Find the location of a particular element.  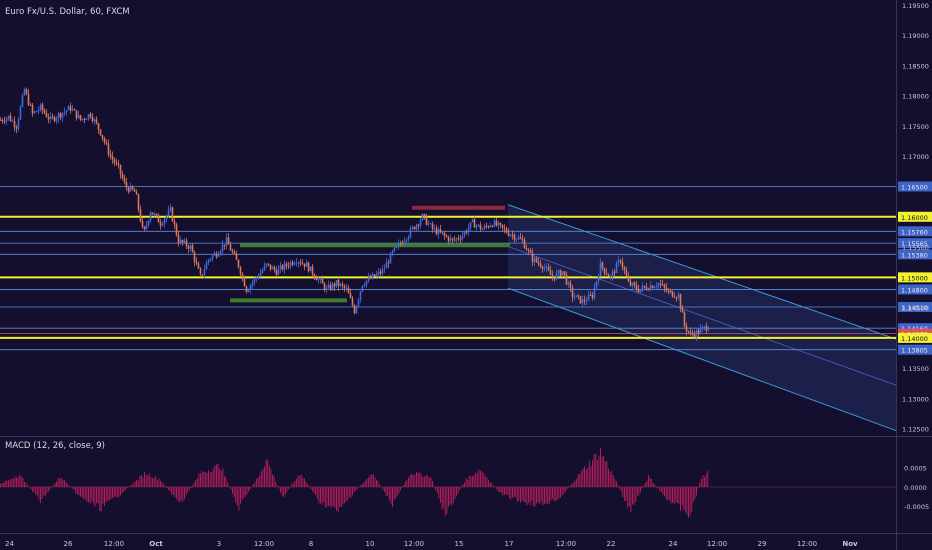

price-level-label: 1.15000 is located at coordinates (914, 278).